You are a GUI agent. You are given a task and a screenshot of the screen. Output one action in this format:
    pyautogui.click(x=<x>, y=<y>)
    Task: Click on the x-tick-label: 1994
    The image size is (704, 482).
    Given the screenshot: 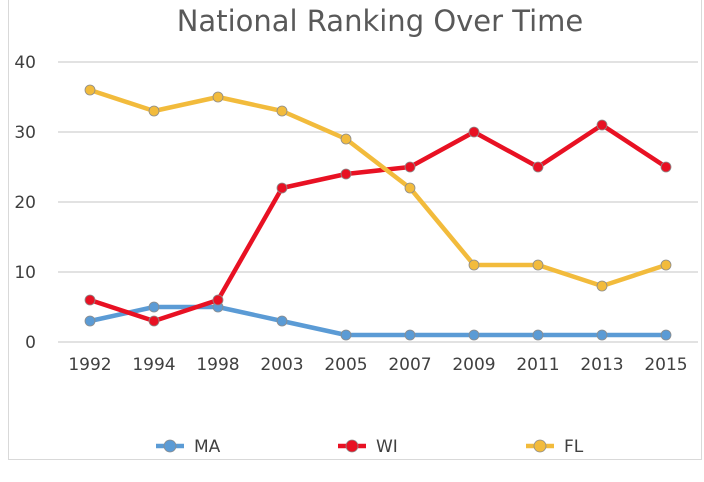 What is the action you would take?
    pyautogui.click(x=153, y=365)
    